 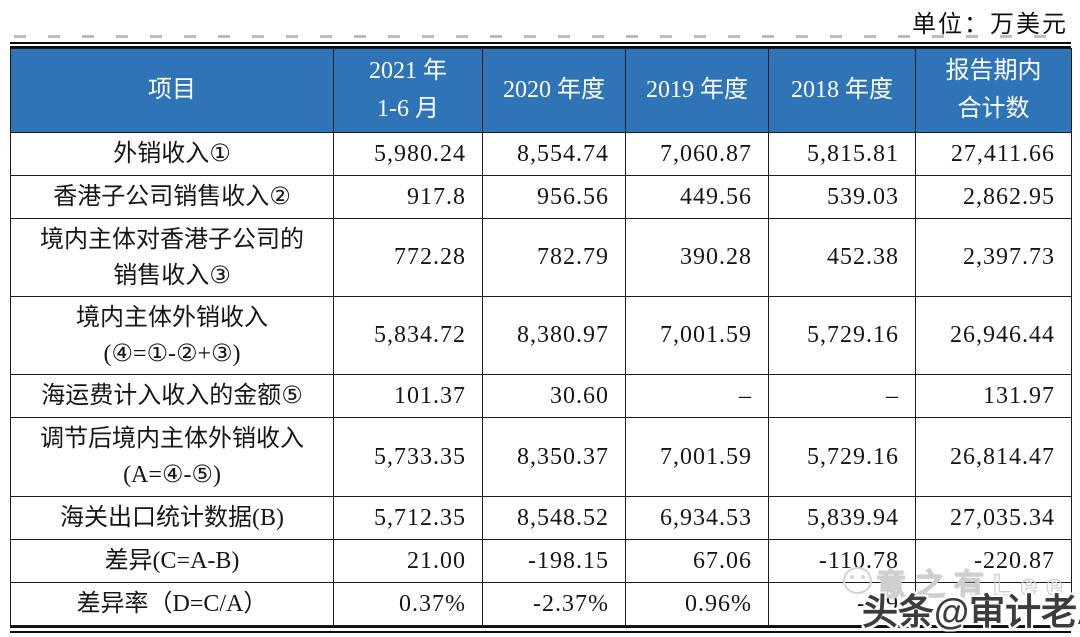 What do you see at coordinates (697, 197) in the screenshot?
I see `cell-value: 449.56` at bounding box center [697, 197].